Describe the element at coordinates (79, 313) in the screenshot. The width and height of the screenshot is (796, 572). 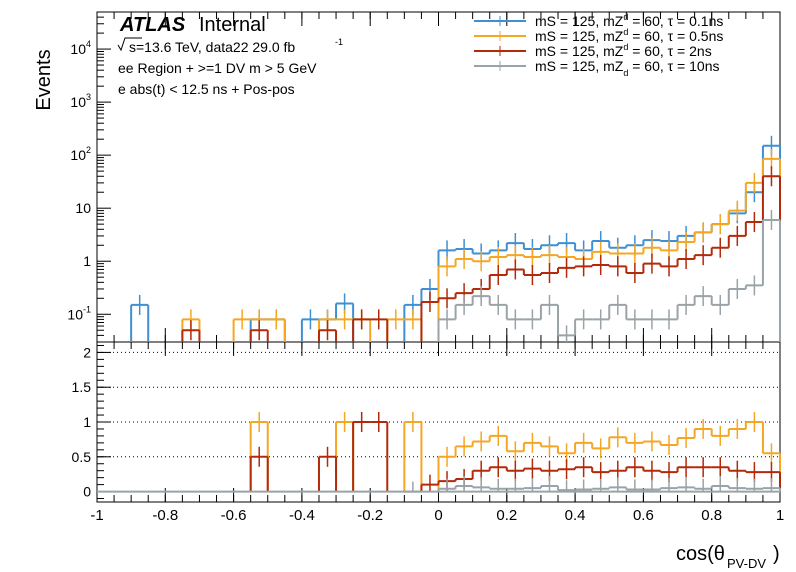
I see `y-tick-label: 10⁻¹` at that location.